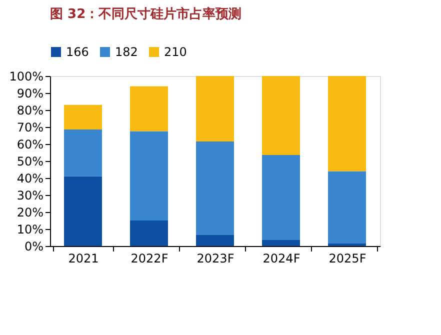 This screenshot has width=441, height=335. I want to click on x-tick-label: 2024F, so click(281, 259).